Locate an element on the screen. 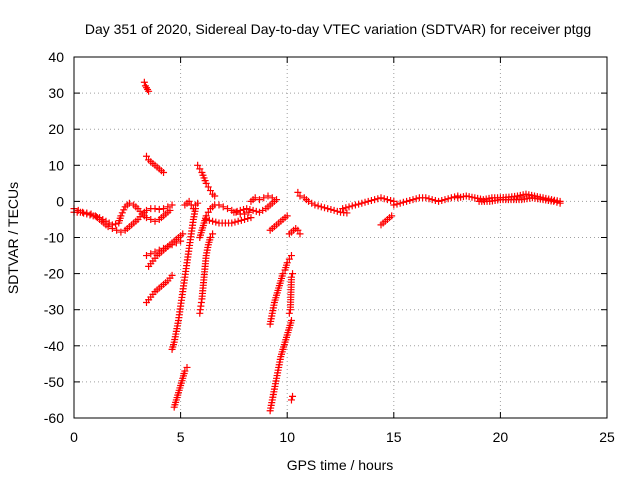 The image size is (640, 480). x-tick-label: 10 is located at coordinates (287, 437).